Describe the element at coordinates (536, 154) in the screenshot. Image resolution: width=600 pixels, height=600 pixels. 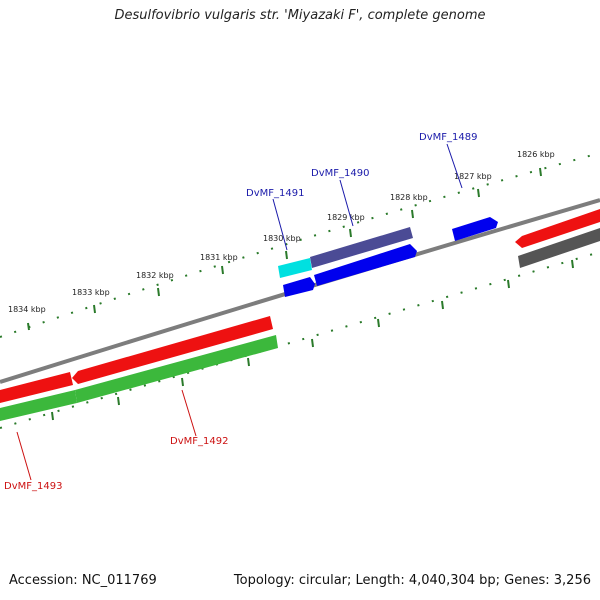
I see `scale-label-1826: 1826 kbp` at that location.